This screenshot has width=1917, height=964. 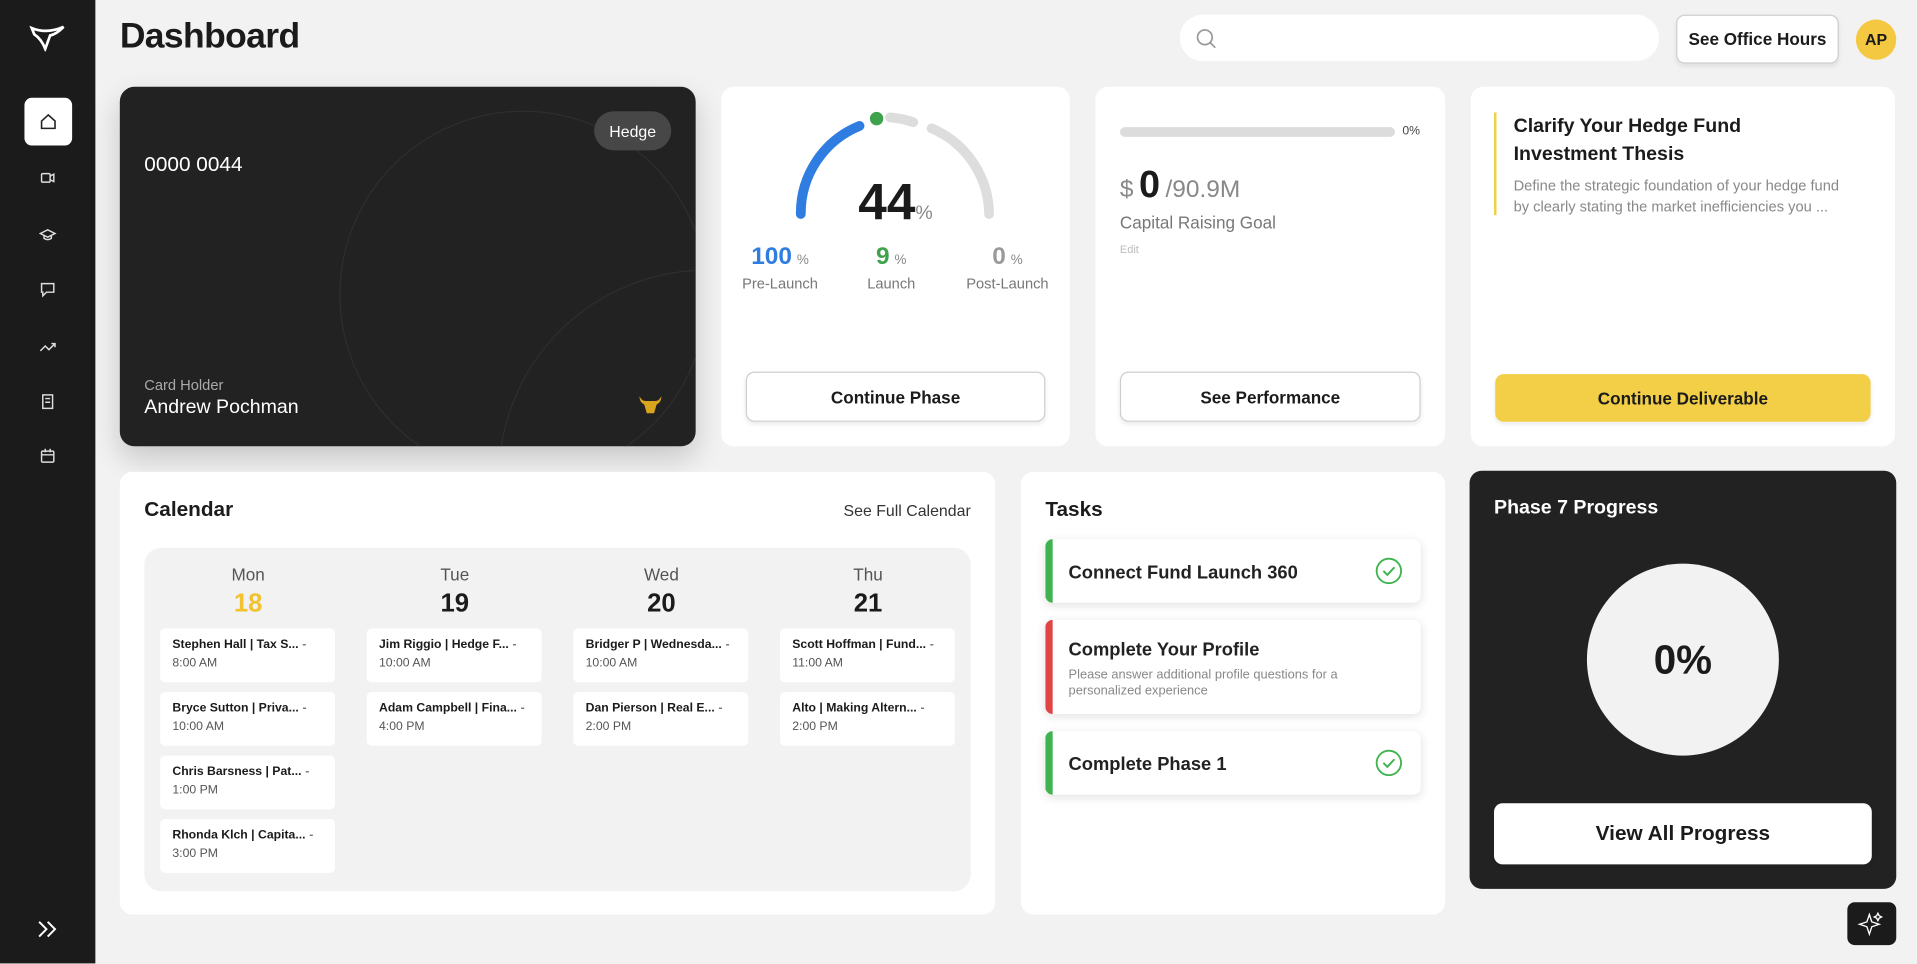 I want to click on task-item: Connect Fund Launch 360, so click(x=1233, y=571).